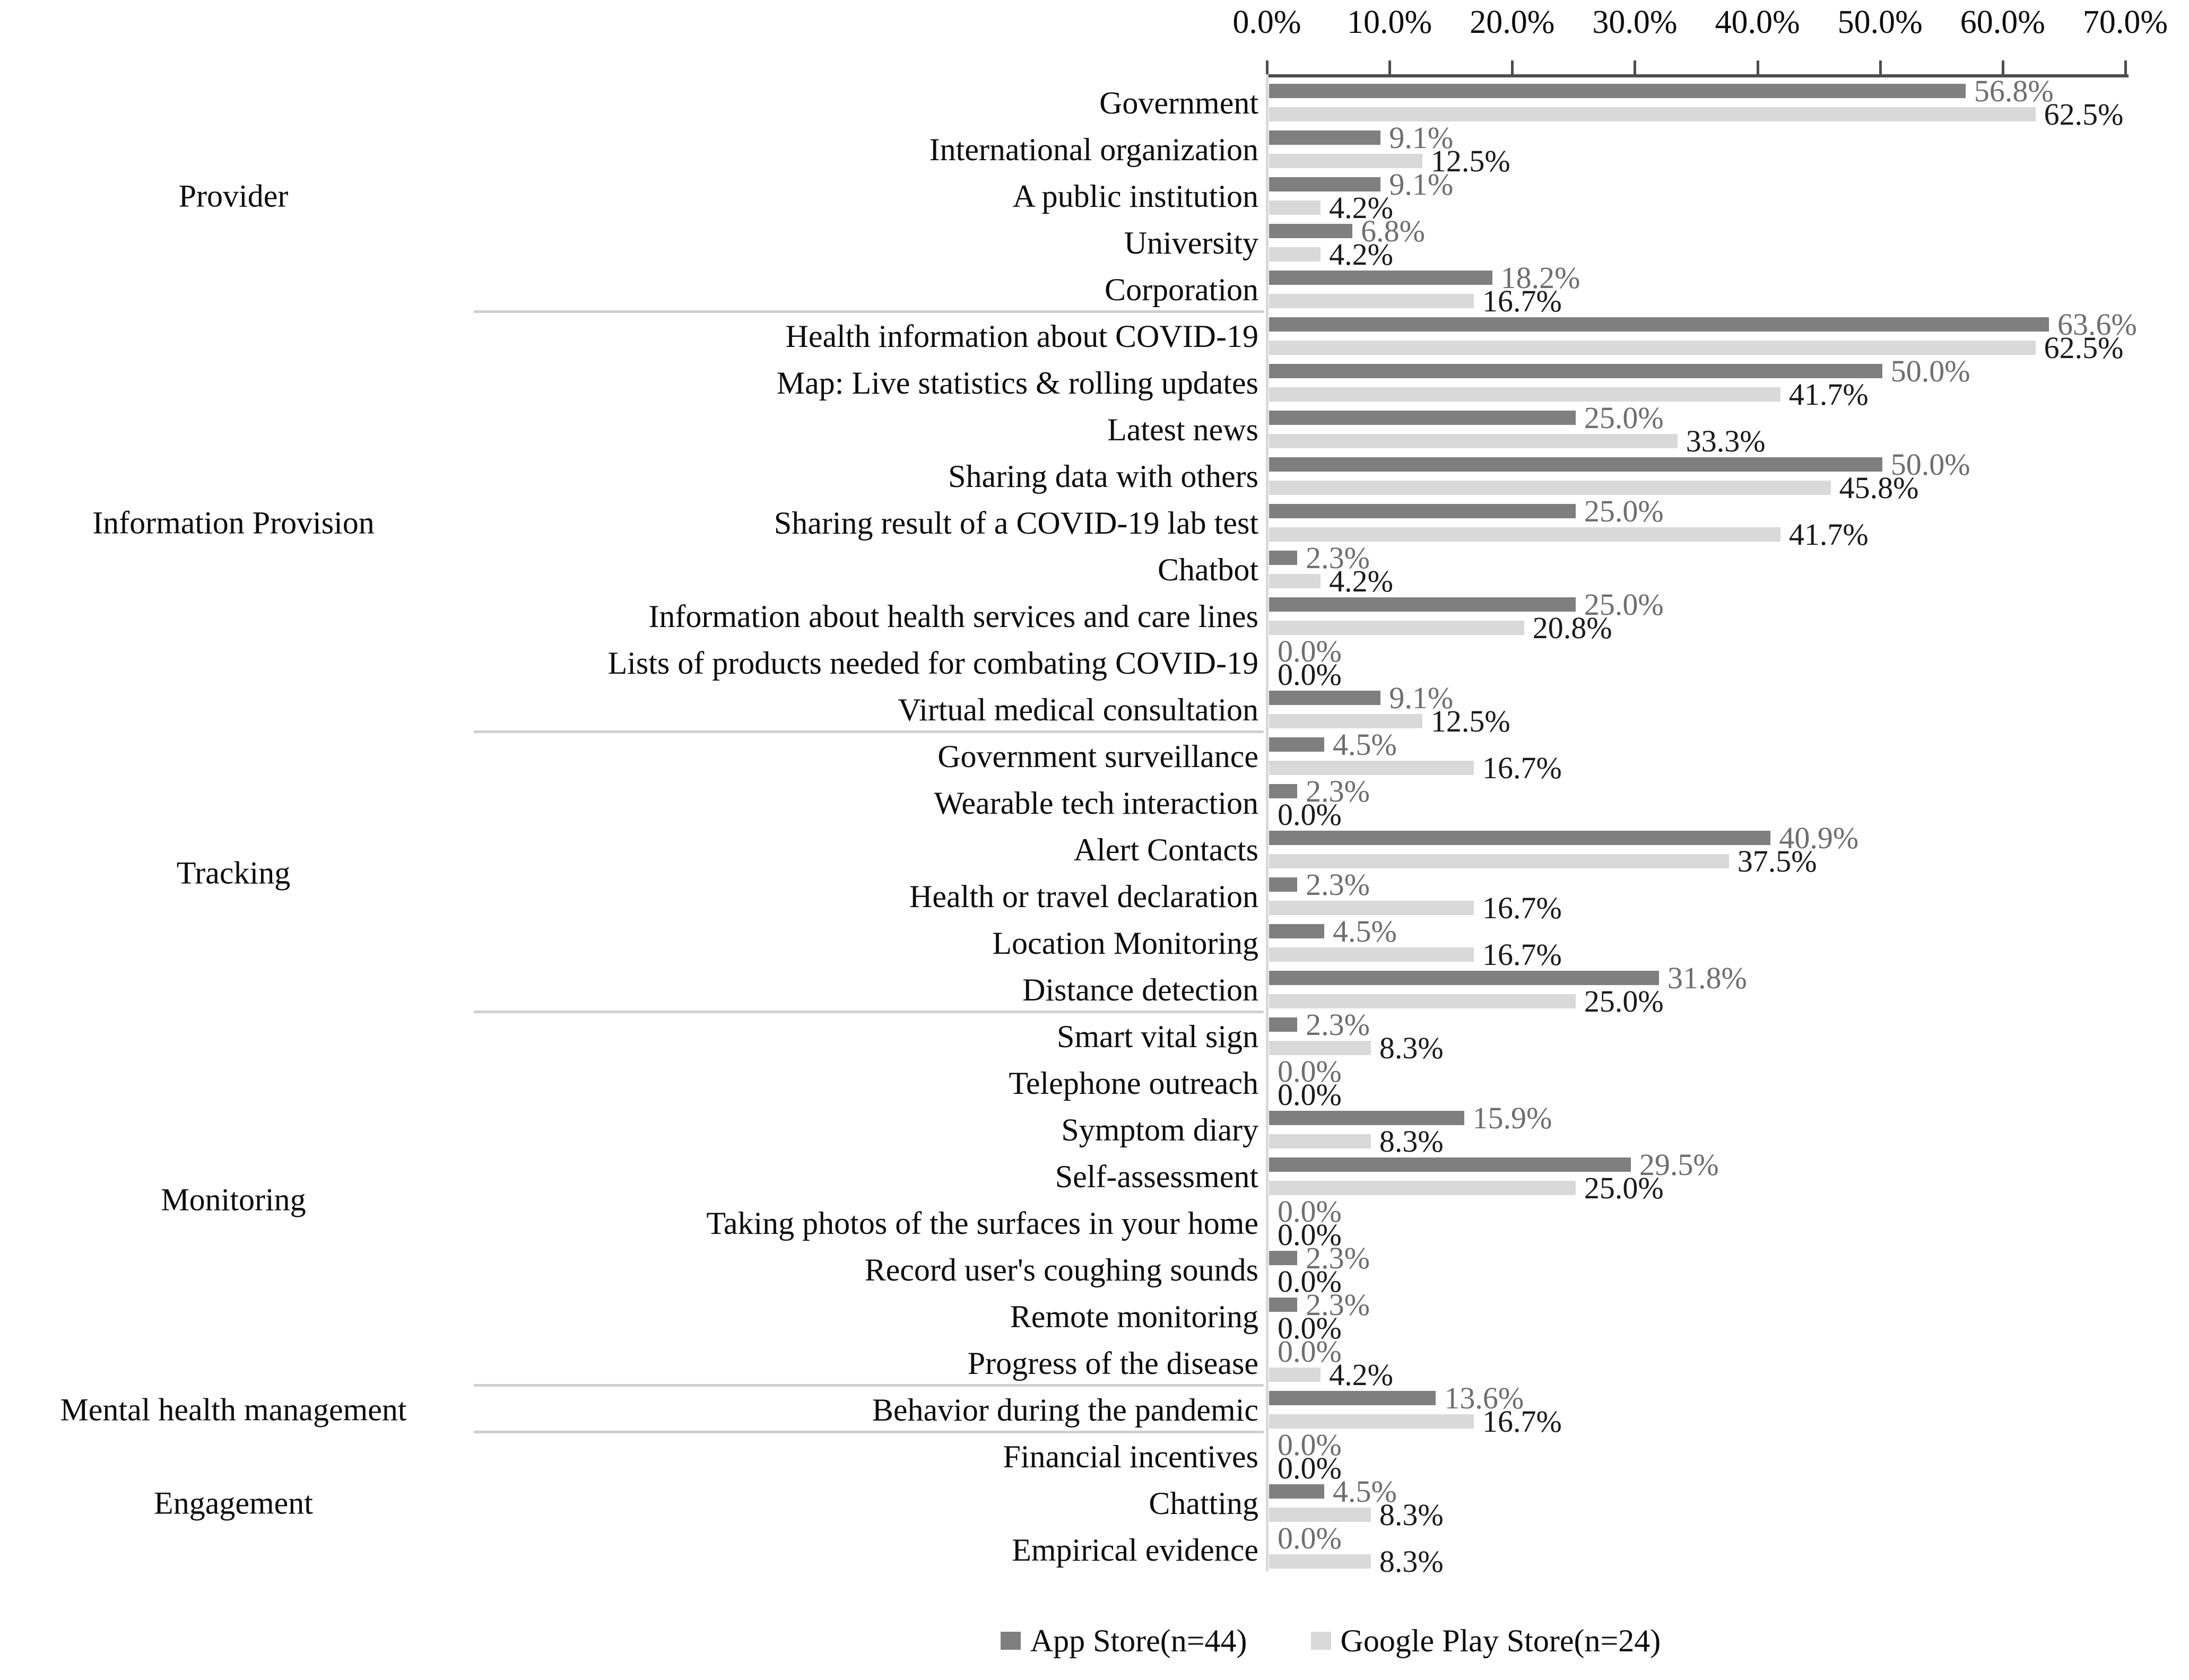 The width and height of the screenshot is (2189, 1680). Describe the element at coordinates (1624, 604) in the screenshot. I see `value-label-app-store: 25.0%` at that location.